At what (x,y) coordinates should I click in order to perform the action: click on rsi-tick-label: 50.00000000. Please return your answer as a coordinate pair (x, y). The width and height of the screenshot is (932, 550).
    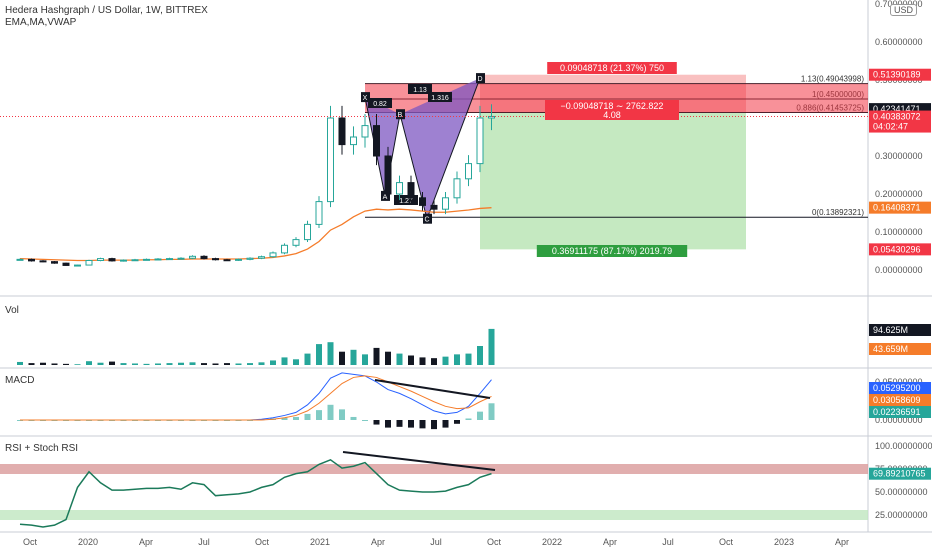
    Looking at the image, I should click on (901, 492).